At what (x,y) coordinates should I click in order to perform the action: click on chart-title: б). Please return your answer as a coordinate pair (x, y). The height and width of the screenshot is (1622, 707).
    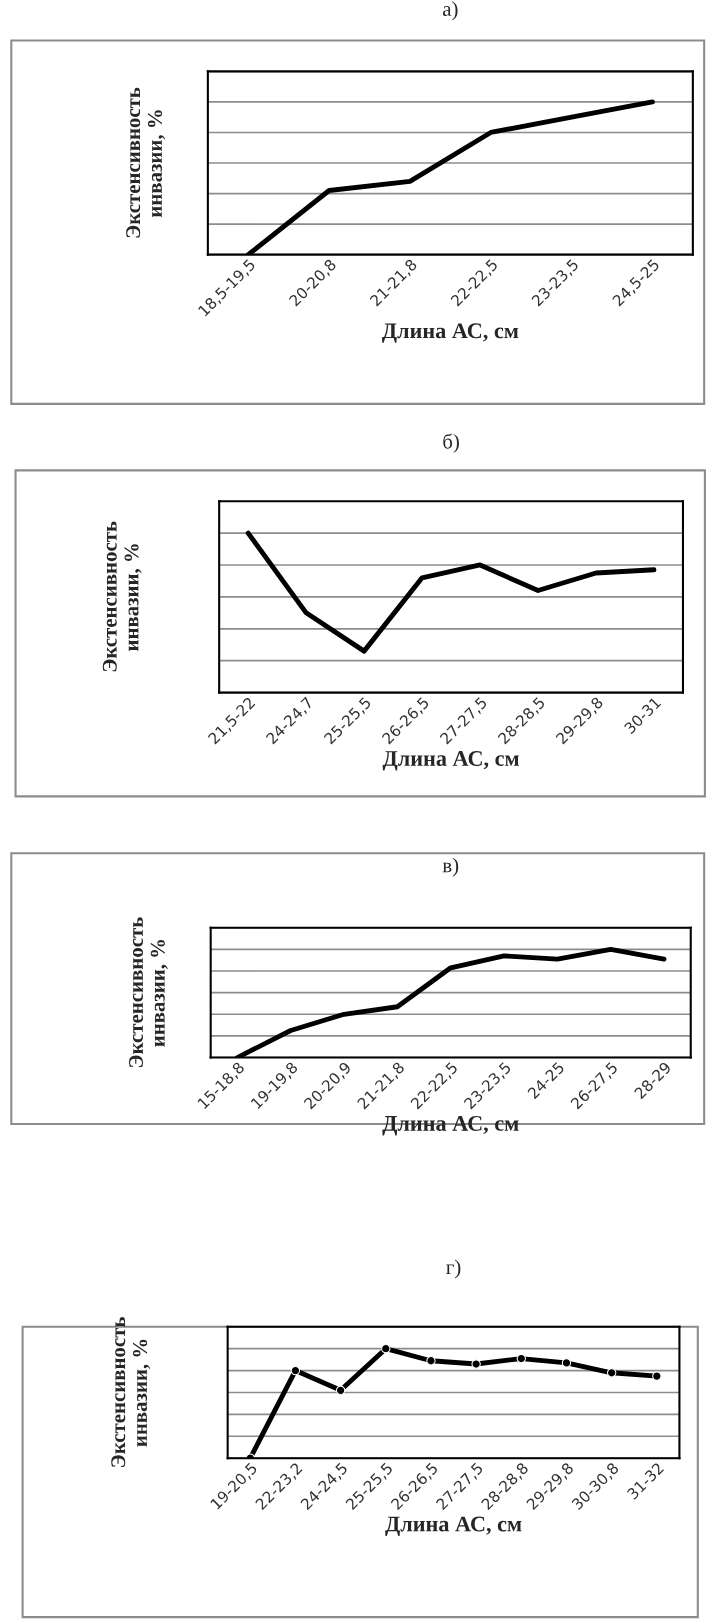
    Looking at the image, I should click on (451, 443).